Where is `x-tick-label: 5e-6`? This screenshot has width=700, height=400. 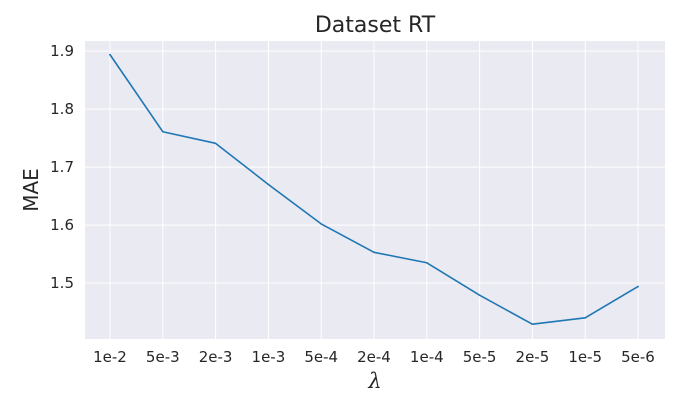
x-tick-label: 5e-6 is located at coordinates (638, 357).